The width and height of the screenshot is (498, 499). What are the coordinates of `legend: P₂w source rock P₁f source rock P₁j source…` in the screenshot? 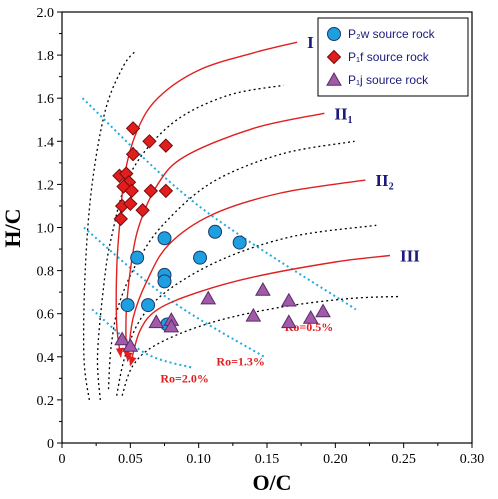 It's located at (393, 57).